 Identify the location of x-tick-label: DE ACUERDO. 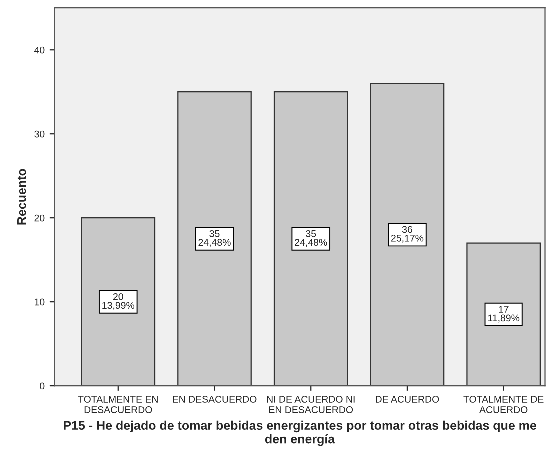
(408, 399).